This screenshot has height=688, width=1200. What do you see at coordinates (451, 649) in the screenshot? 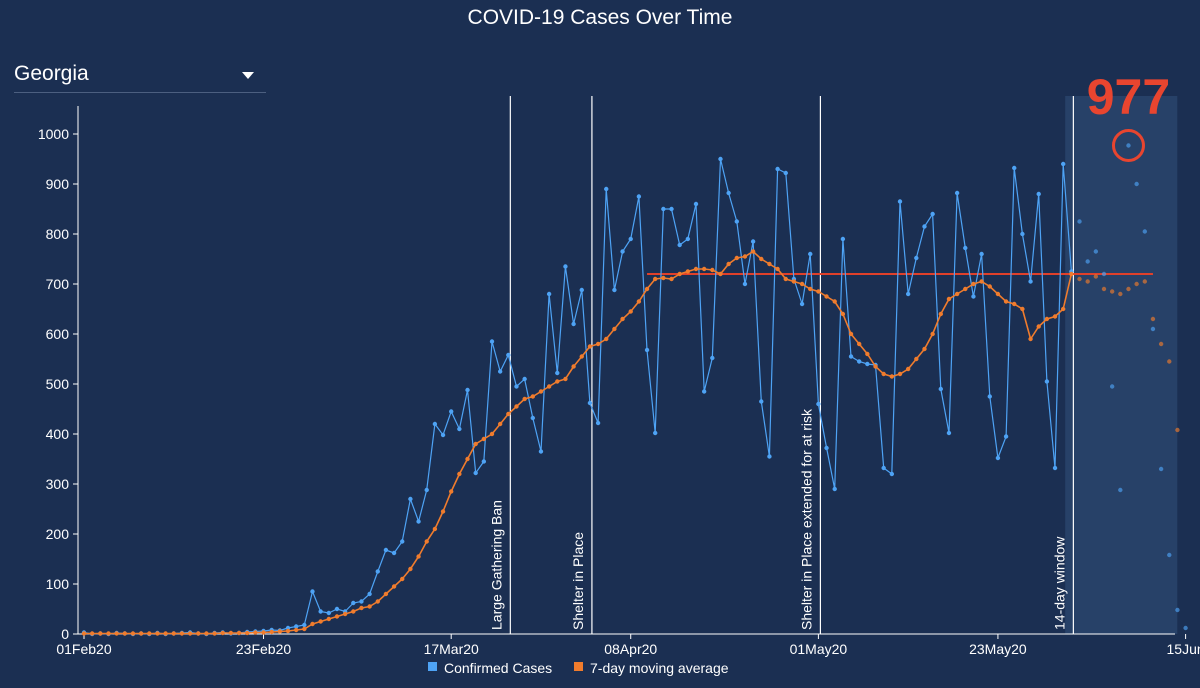
I see `x-tick-label: 17Mar20` at bounding box center [451, 649].